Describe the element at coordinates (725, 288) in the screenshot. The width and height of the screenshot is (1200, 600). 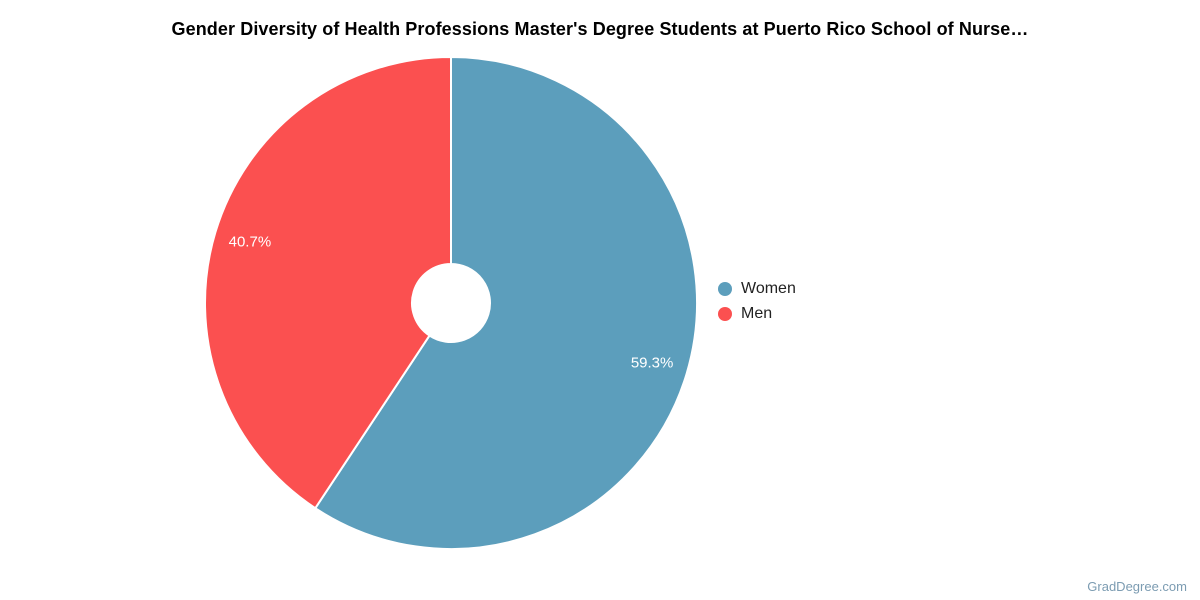
I see `legend-swatch-women-icon` at that location.